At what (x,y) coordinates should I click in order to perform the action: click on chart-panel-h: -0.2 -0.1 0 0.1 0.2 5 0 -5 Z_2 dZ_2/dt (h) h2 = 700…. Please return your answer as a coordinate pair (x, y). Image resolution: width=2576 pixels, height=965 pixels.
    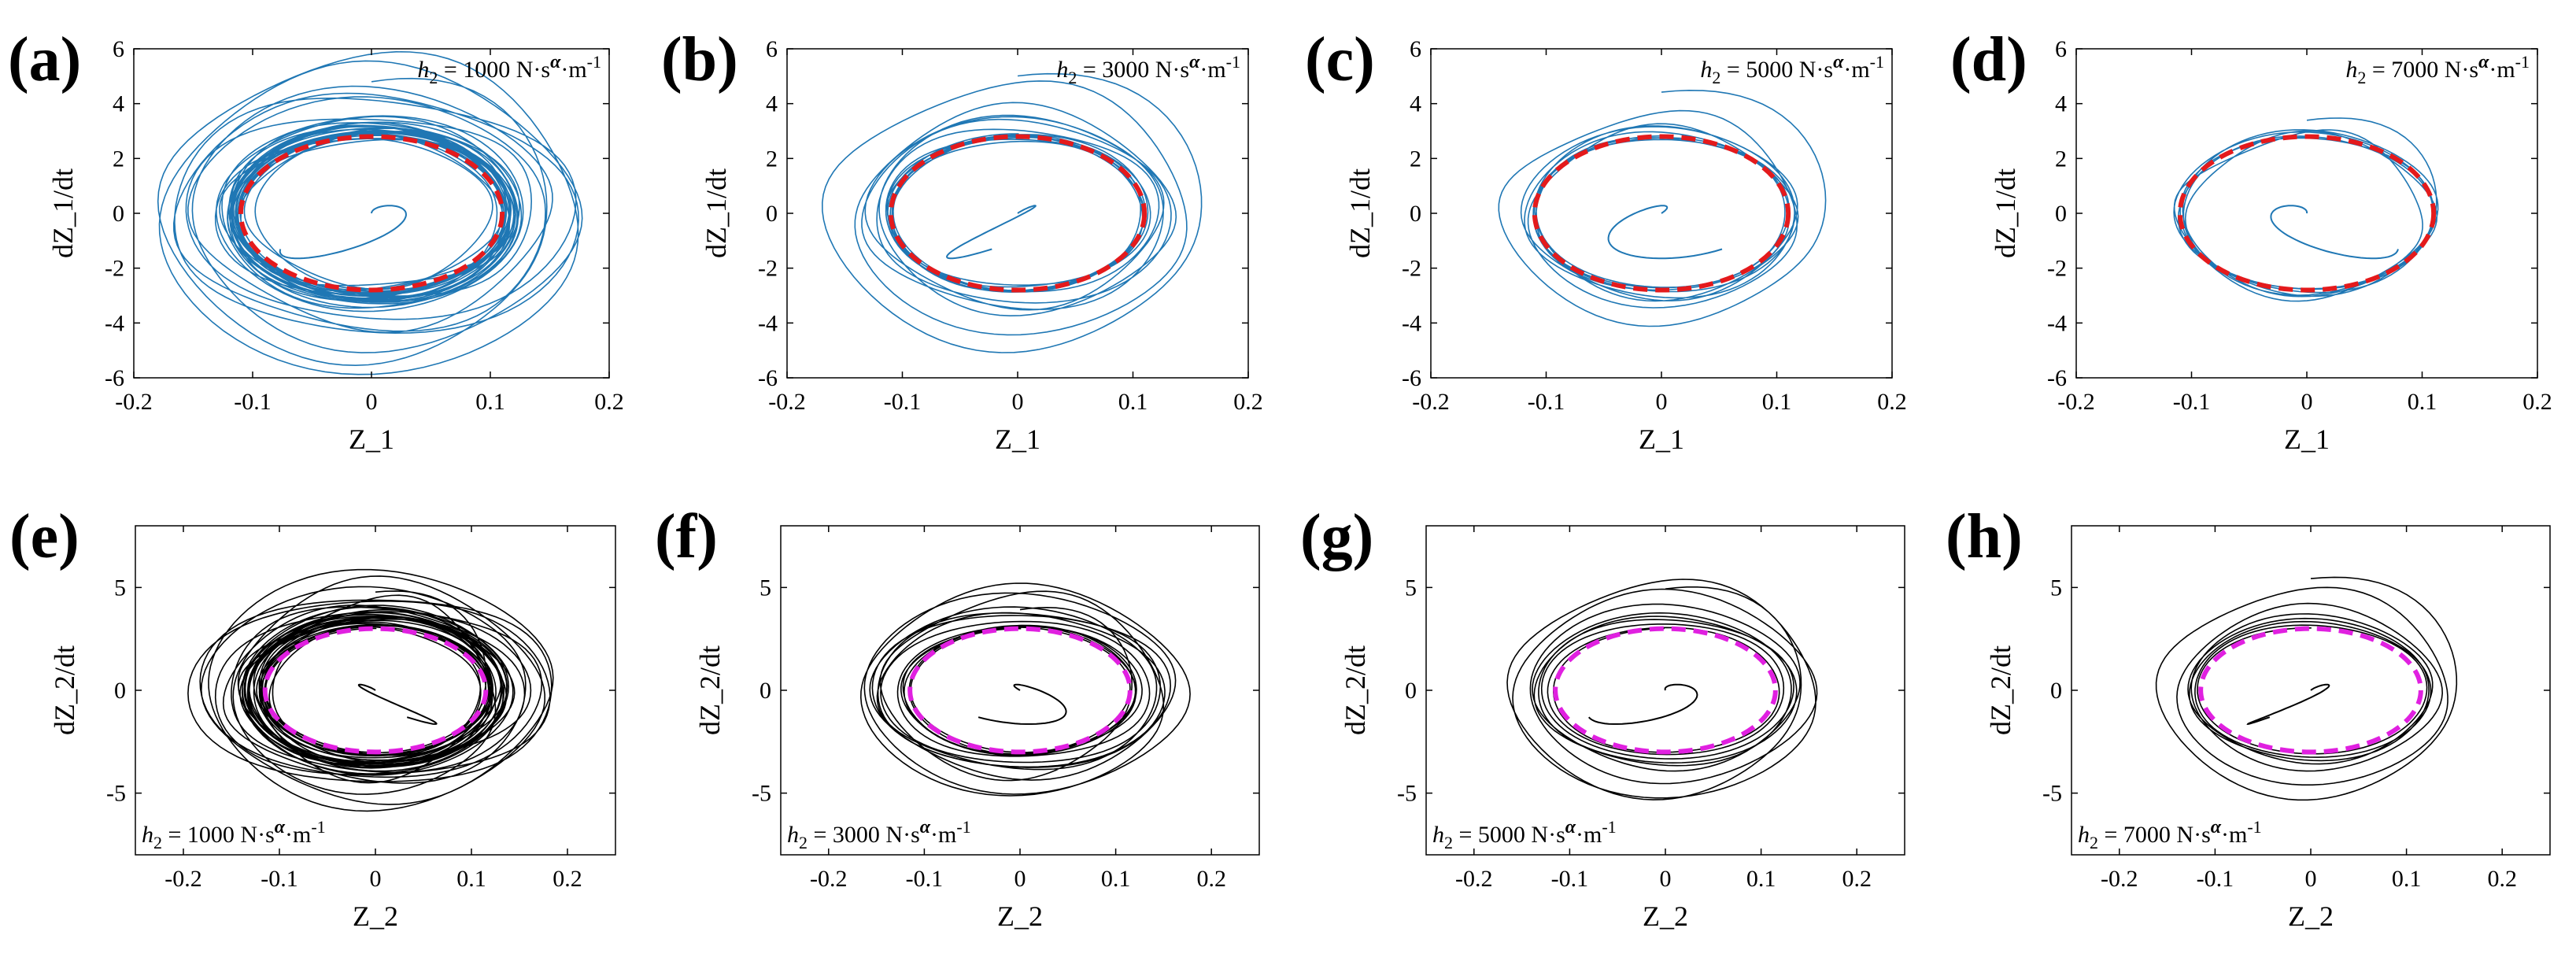
    Looking at the image, I should click on (2248, 717).